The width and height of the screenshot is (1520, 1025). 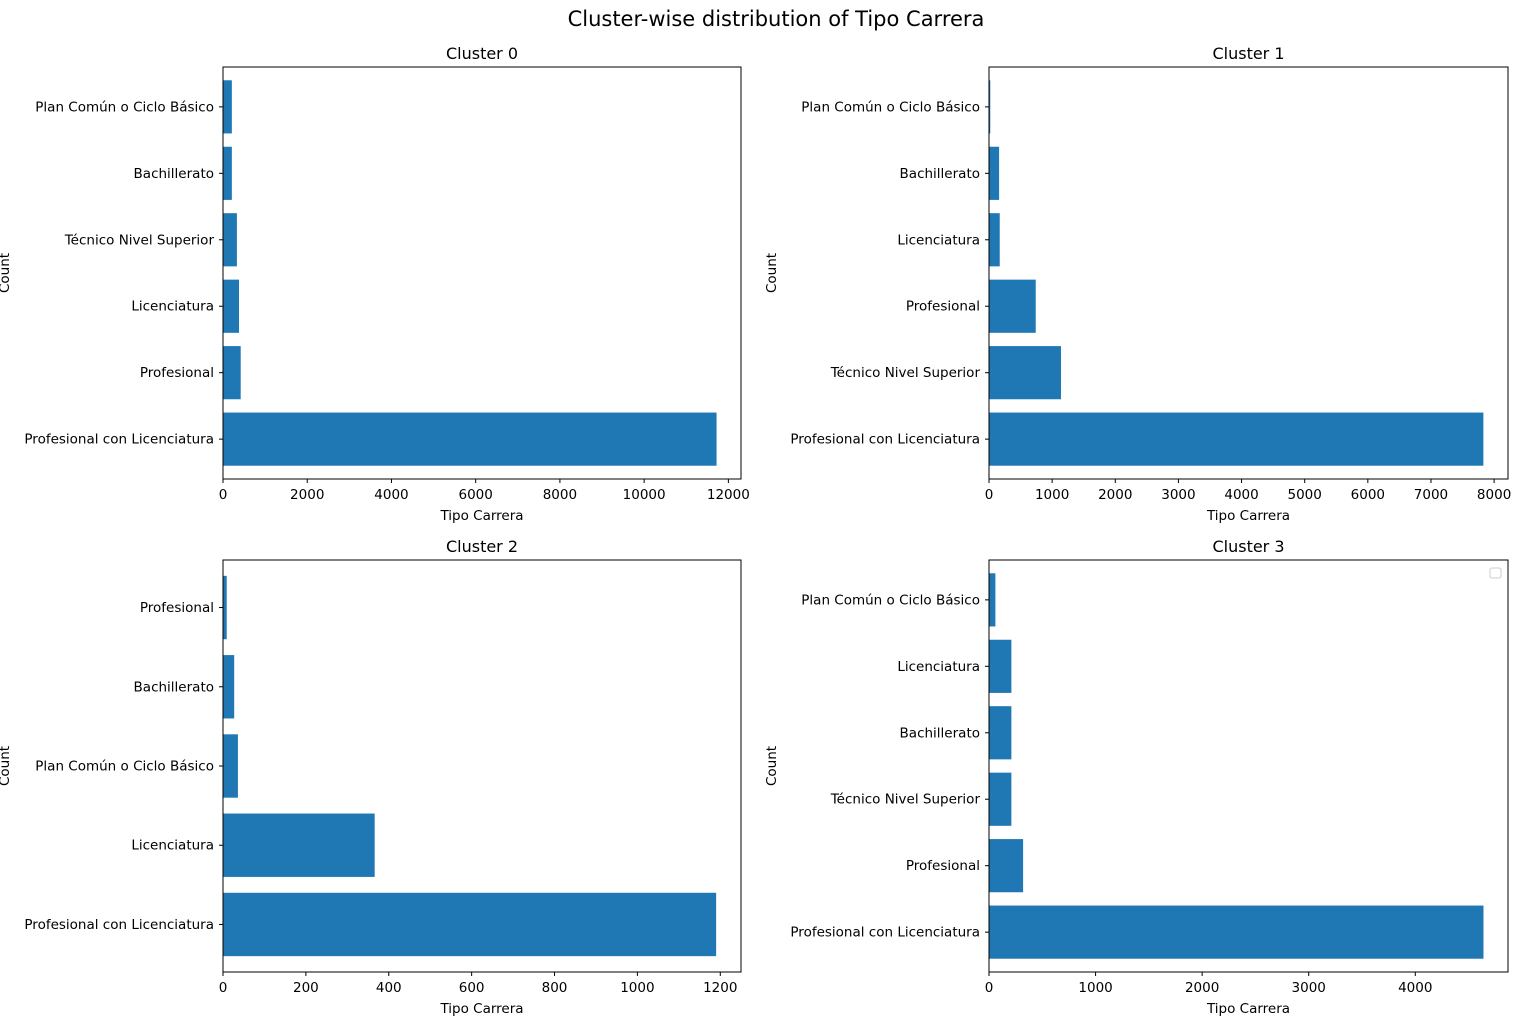 I want to click on x-tick-label: 400, so click(x=389, y=988).